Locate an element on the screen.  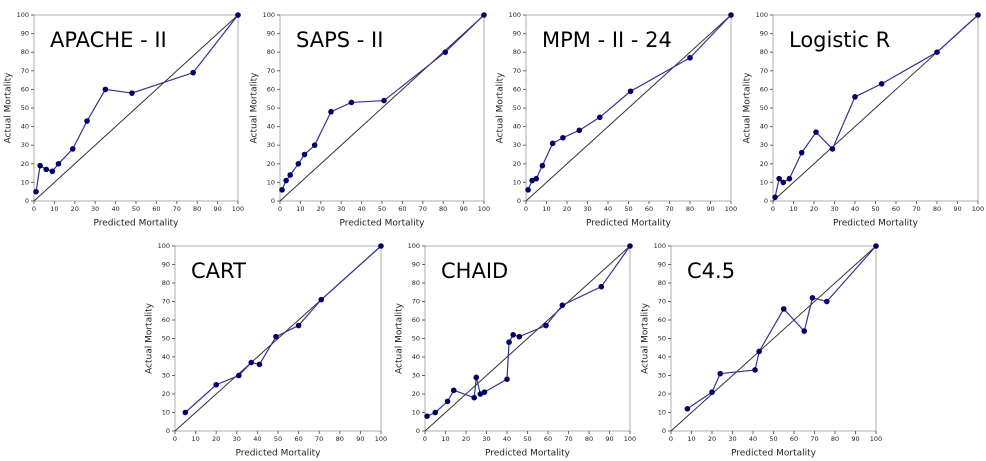
chart-title: SAPS - II is located at coordinates (339, 40).